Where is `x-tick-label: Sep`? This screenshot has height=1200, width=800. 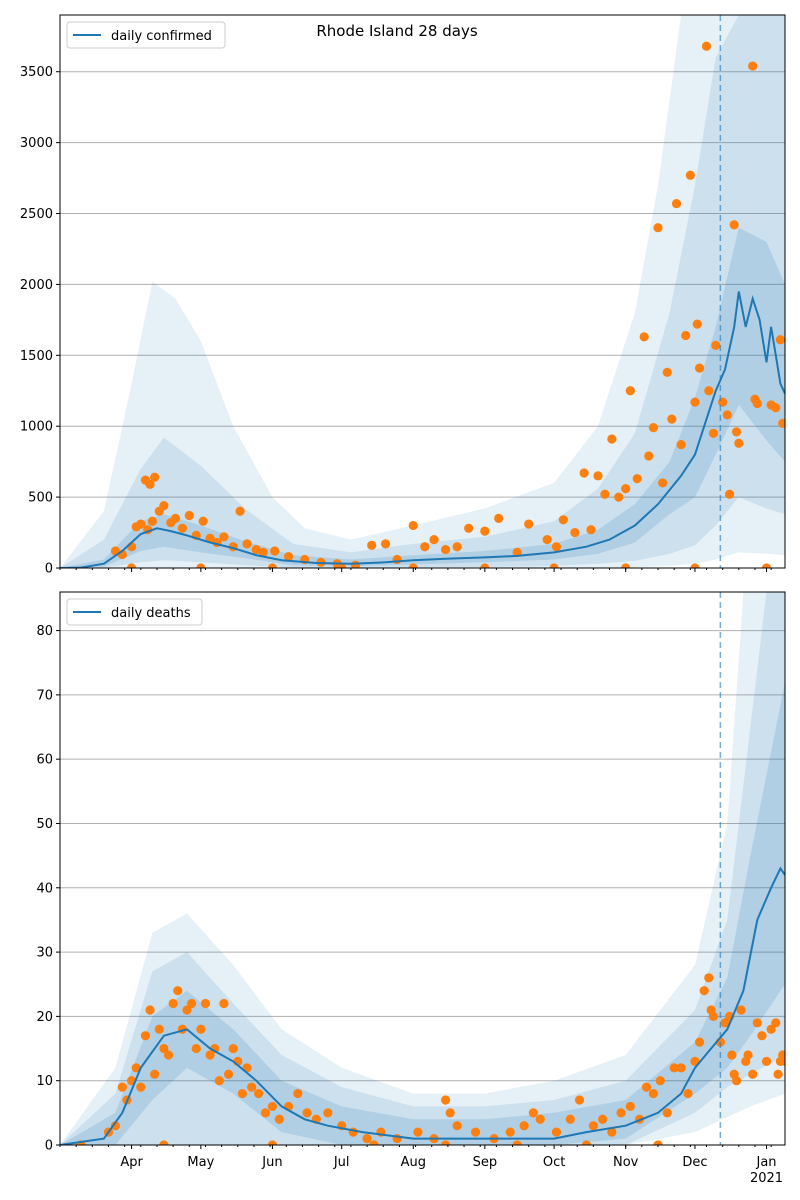
x-tick-label: Sep is located at coordinates (485, 1162).